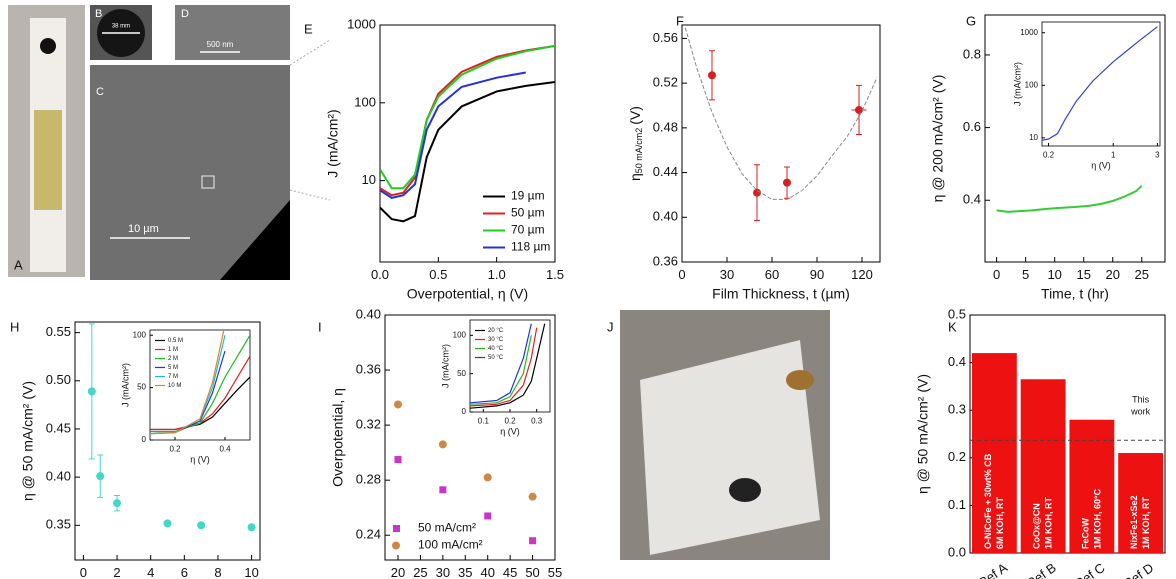 The width and height of the screenshot is (1176, 579). Describe the element at coordinates (510, 572) in the screenshot. I see `x-tick-label: 45` at that location.